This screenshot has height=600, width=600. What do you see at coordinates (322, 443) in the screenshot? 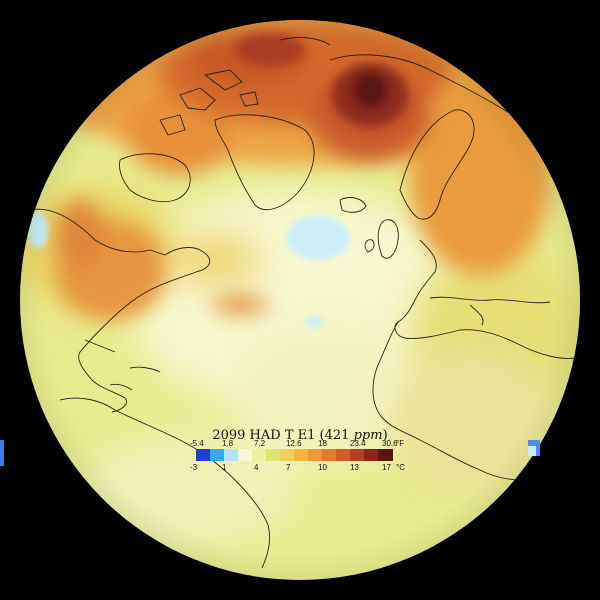
I see `legend-fahrenheit-tick-label: 18` at bounding box center [322, 443].